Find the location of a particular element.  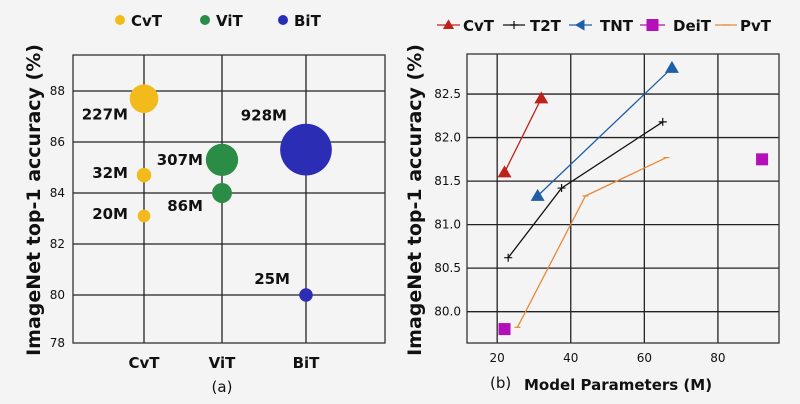

series-bit: 928M 25M is located at coordinates (286, 204).